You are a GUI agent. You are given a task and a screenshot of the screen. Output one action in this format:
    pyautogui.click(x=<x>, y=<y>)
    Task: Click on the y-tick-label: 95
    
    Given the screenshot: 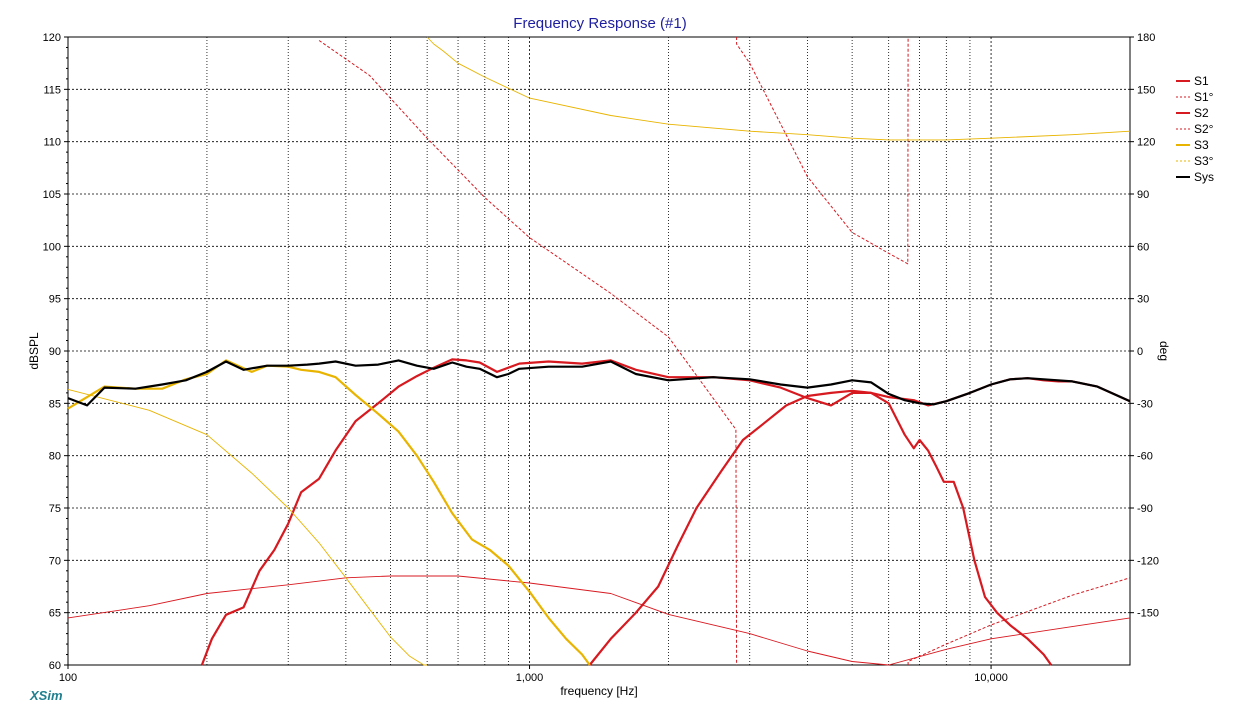 What is the action you would take?
    pyautogui.click(x=55, y=300)
    